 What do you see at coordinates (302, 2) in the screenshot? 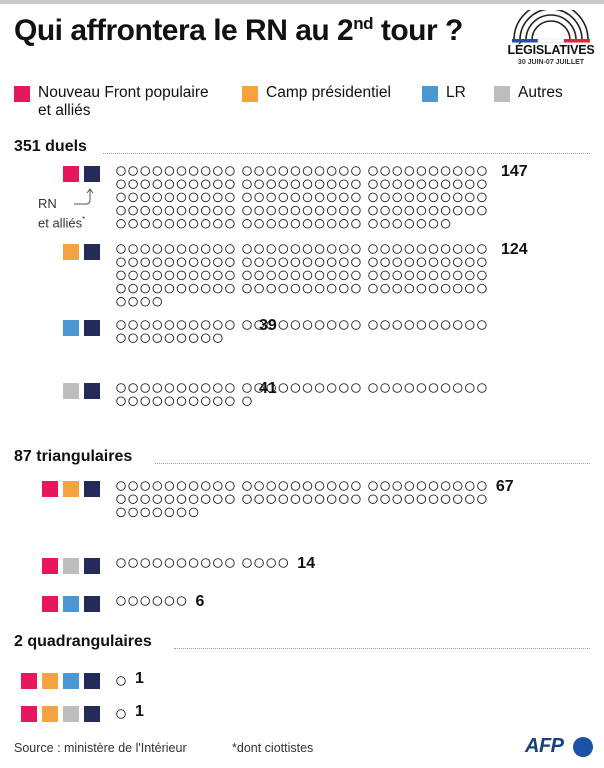
I see `top-border` at bounding box center [302, 2].